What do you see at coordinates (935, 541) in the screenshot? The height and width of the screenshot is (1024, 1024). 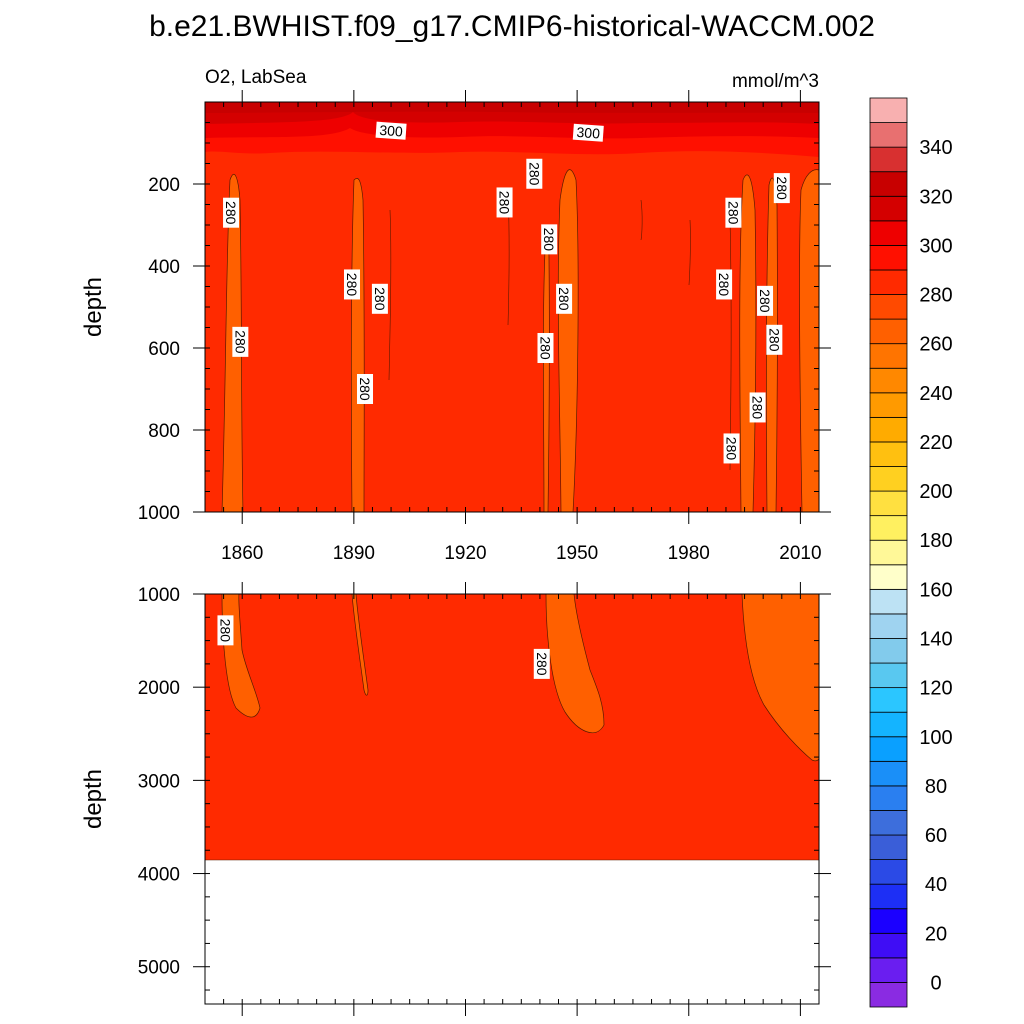 I see `colorbar-tick-label: 180` at bounding box center [935, 541].